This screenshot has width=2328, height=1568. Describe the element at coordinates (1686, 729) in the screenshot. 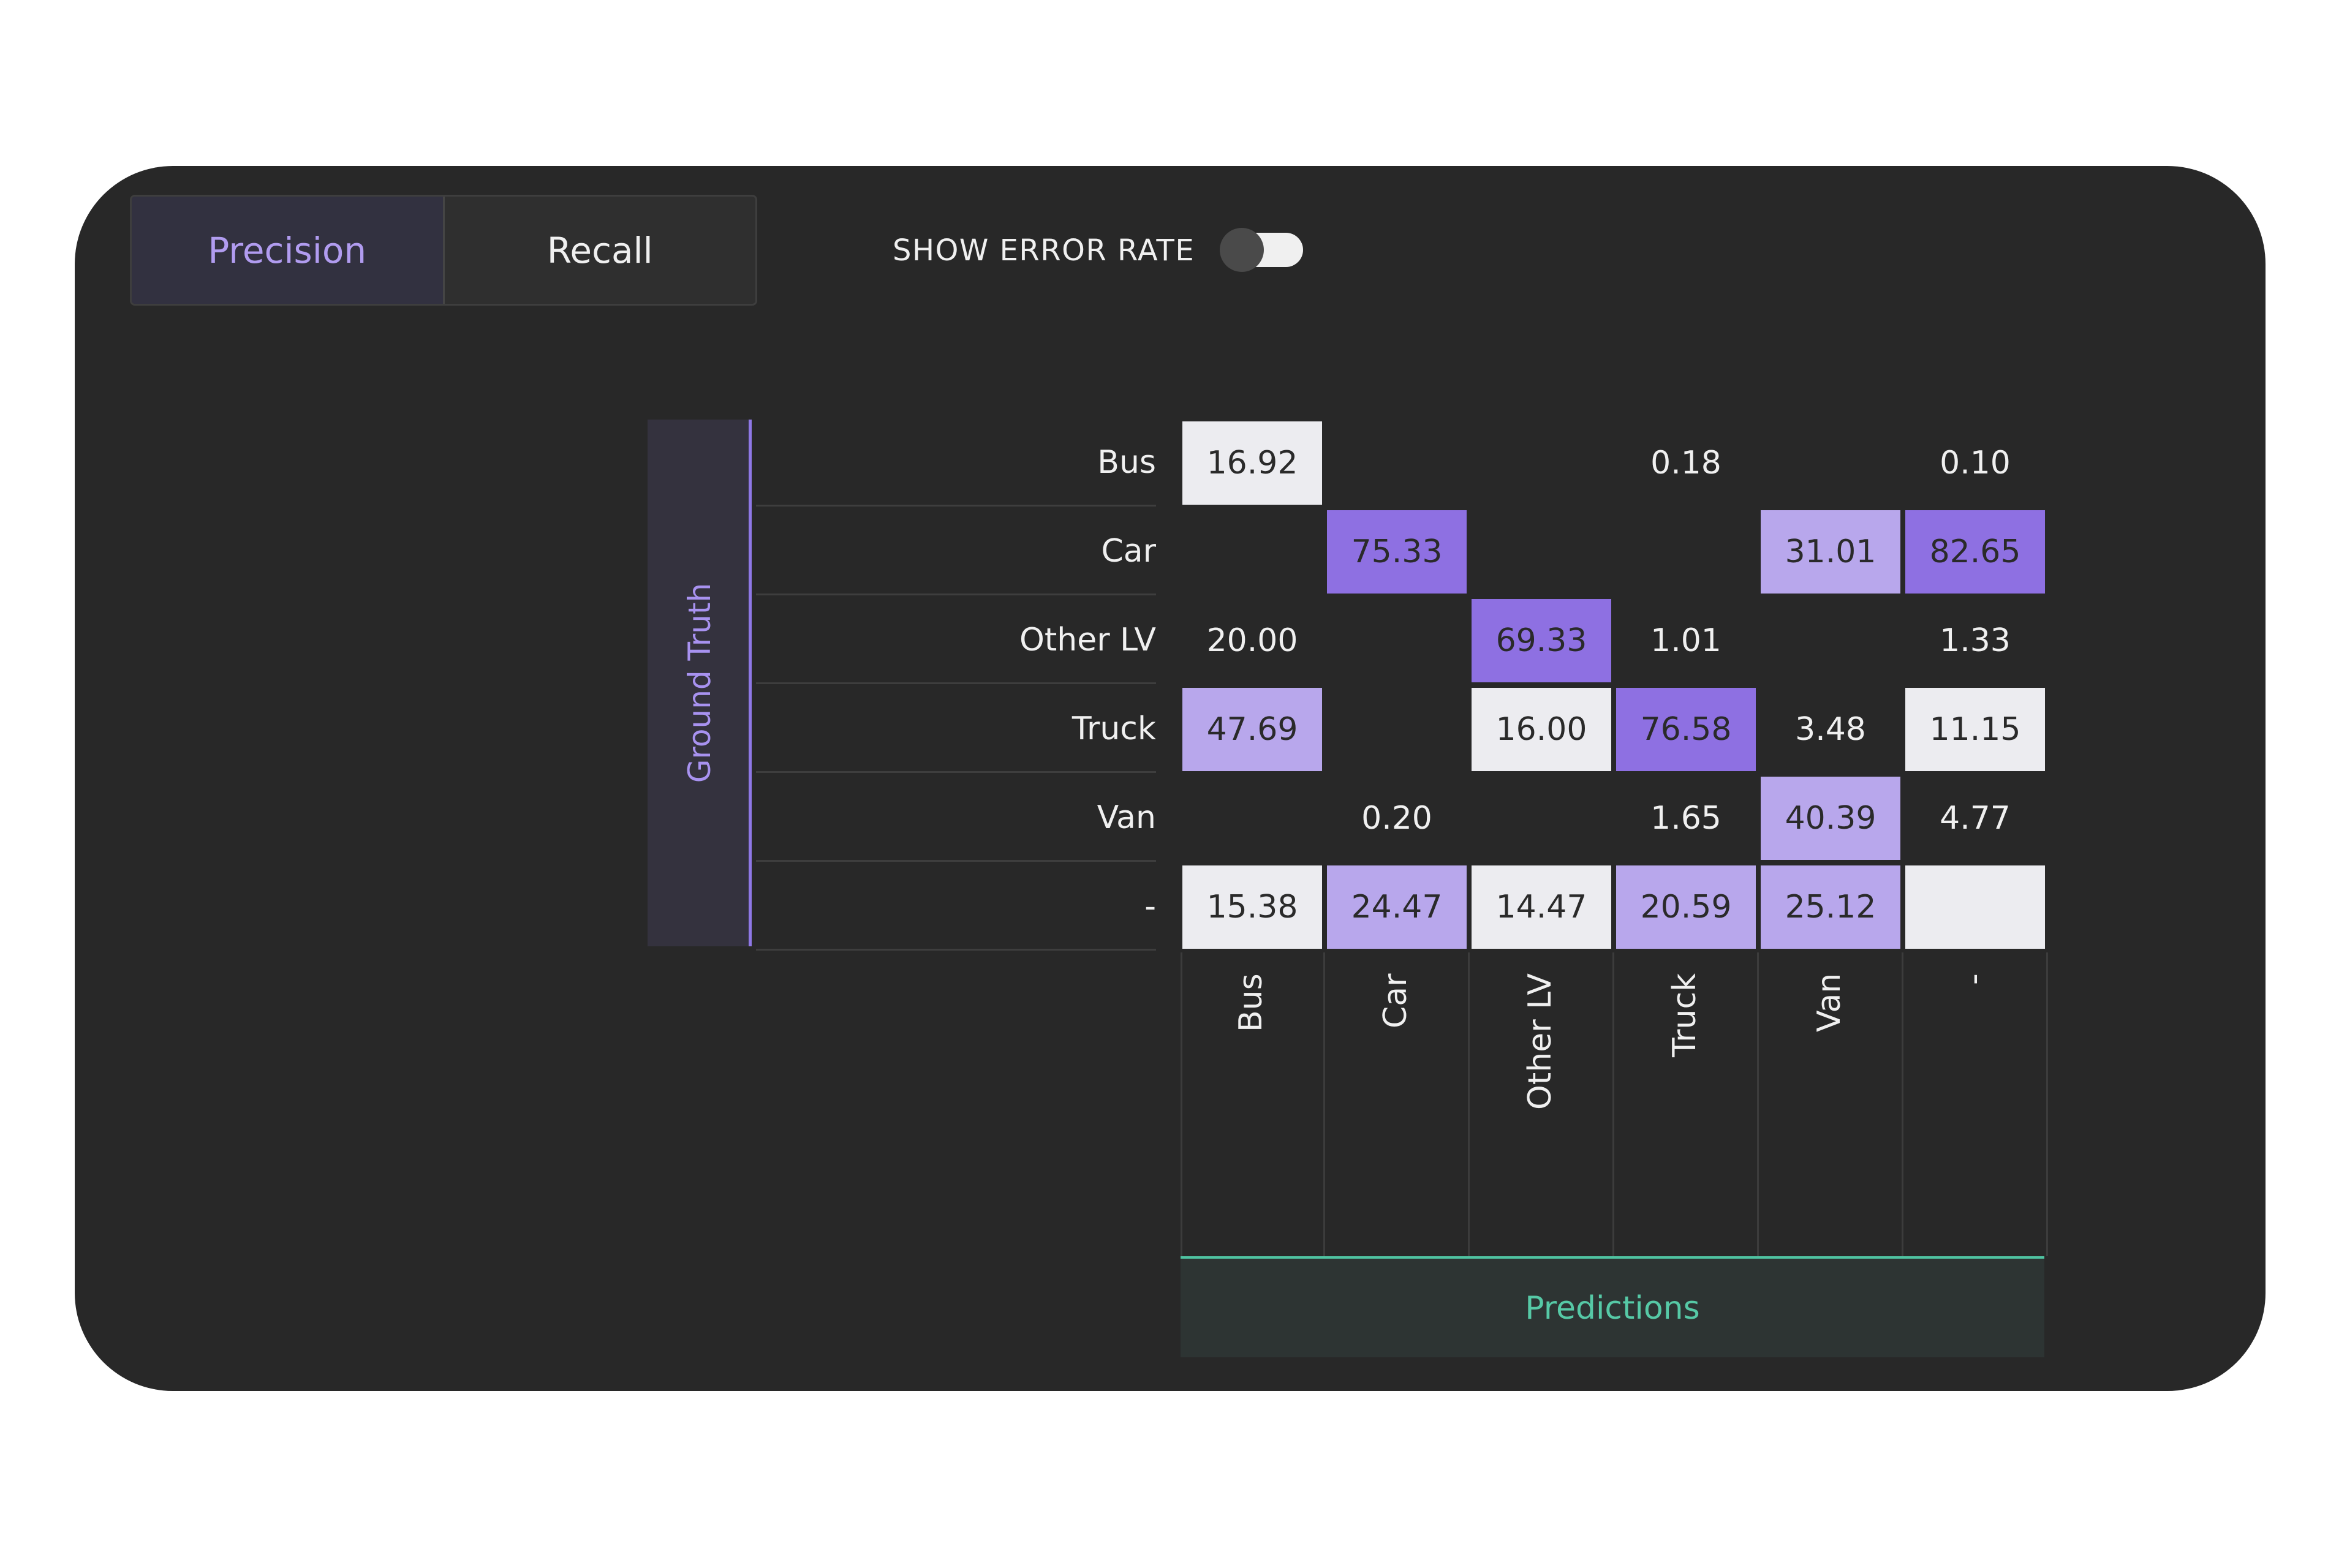

I see `matrix-cell: 76.58` at that location.